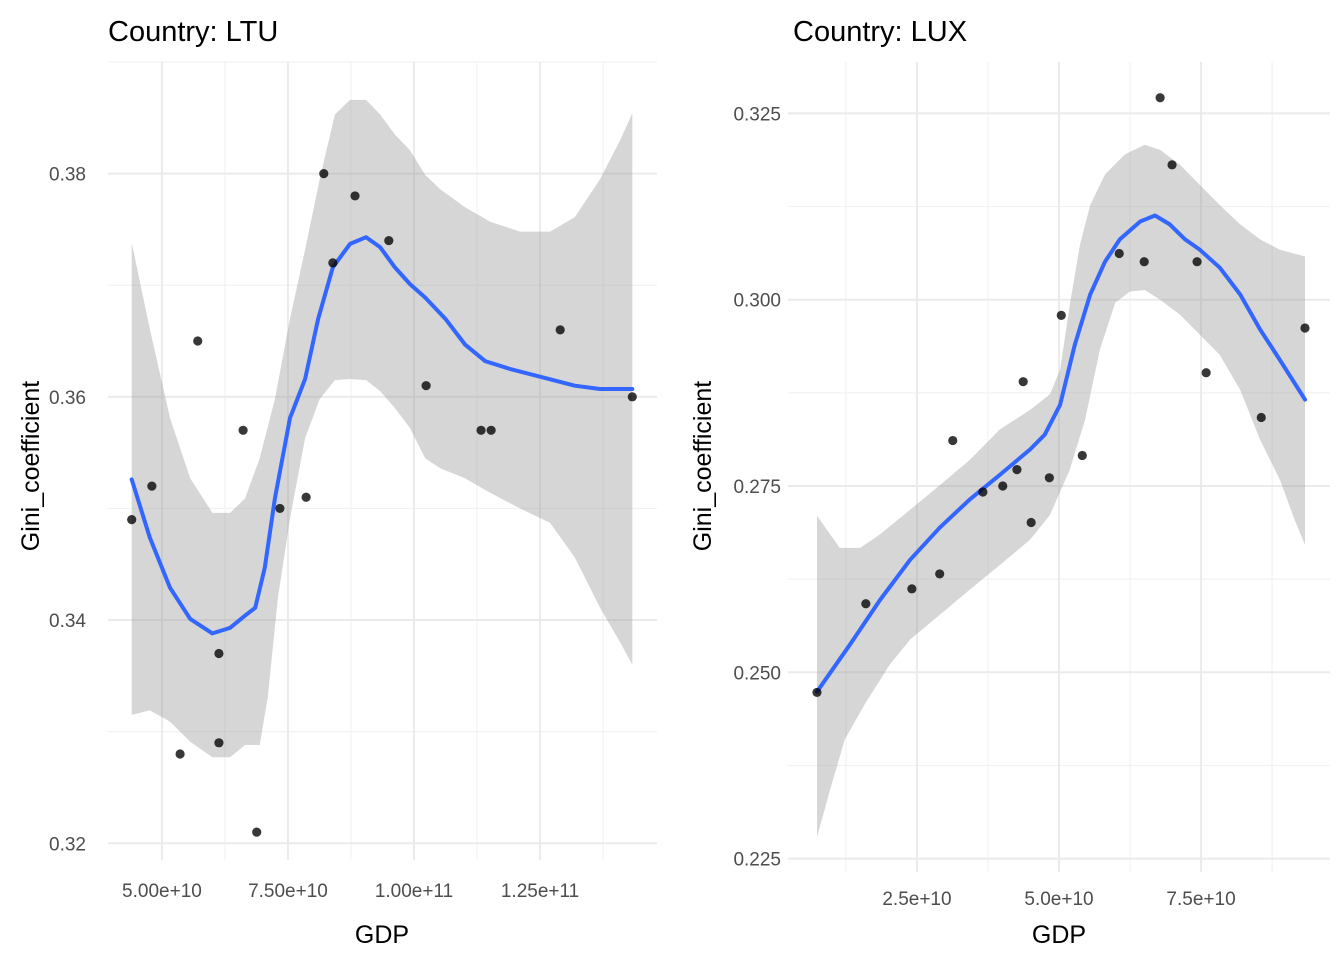 Image resolution: width=1344 pixels, height=960 pixels. What do you see at coordinates (382, 935) in the screenshot?
I see `x-axis-title-ltu: GDP` at bounding box center [382, 935].